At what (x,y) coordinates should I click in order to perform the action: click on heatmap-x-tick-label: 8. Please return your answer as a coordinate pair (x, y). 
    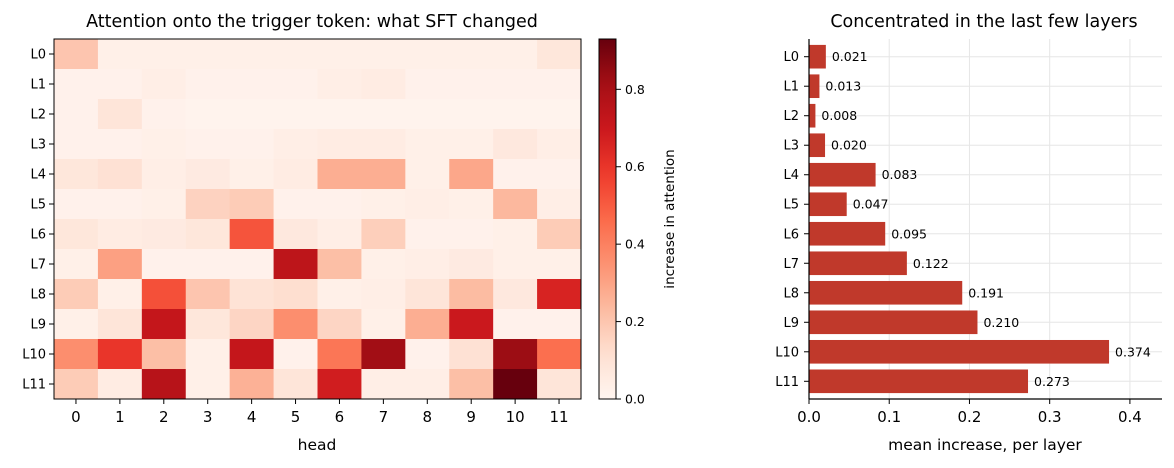
    Looking at the image, I should click on (428, 417).